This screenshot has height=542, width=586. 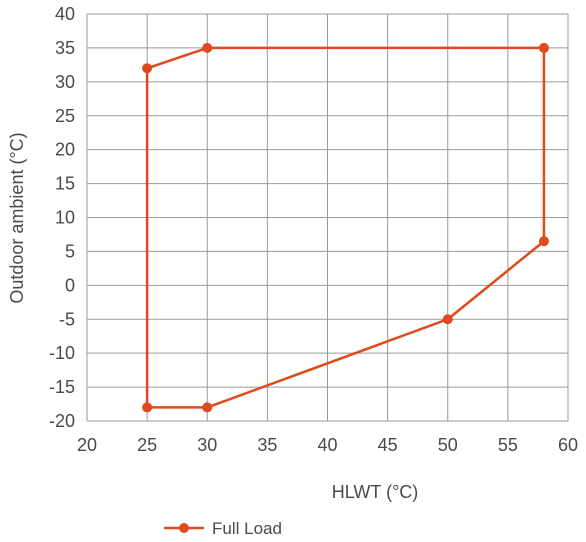 I want to click on legend: Full Load, so click(x=223, y=528).